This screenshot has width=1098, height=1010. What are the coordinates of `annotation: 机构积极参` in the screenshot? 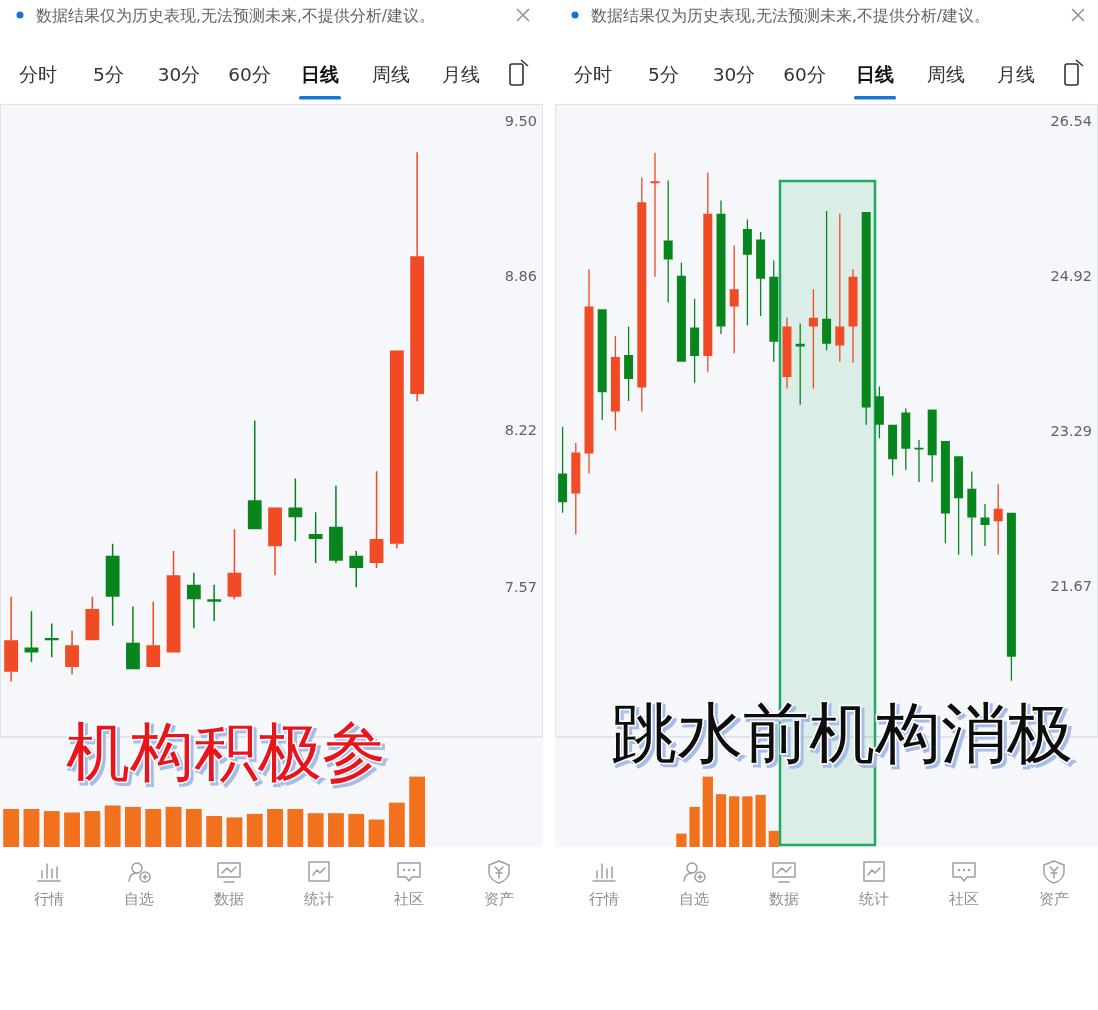 It's located at (226, 752).